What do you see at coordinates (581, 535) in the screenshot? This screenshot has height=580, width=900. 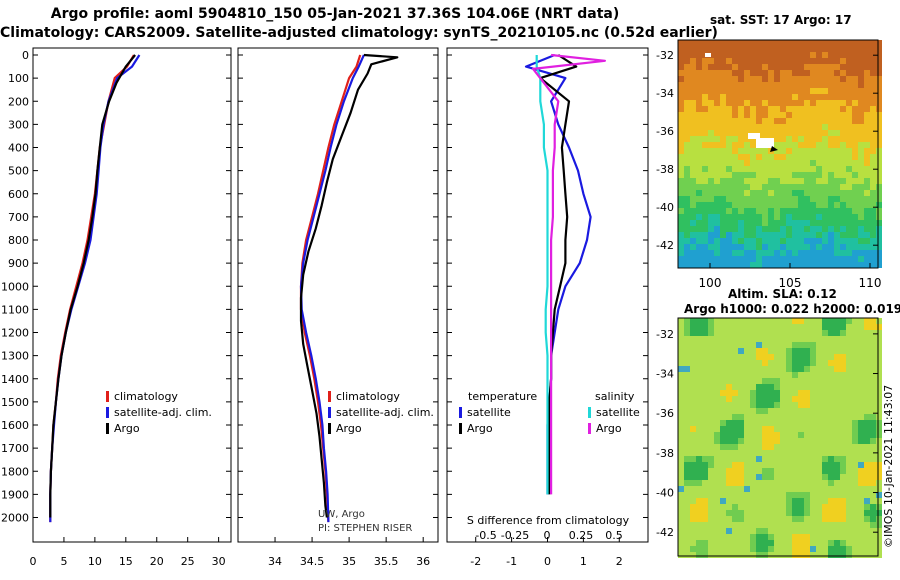 I see `secondary-x-tick-label: 0.25` at bounding box center [581, 535].